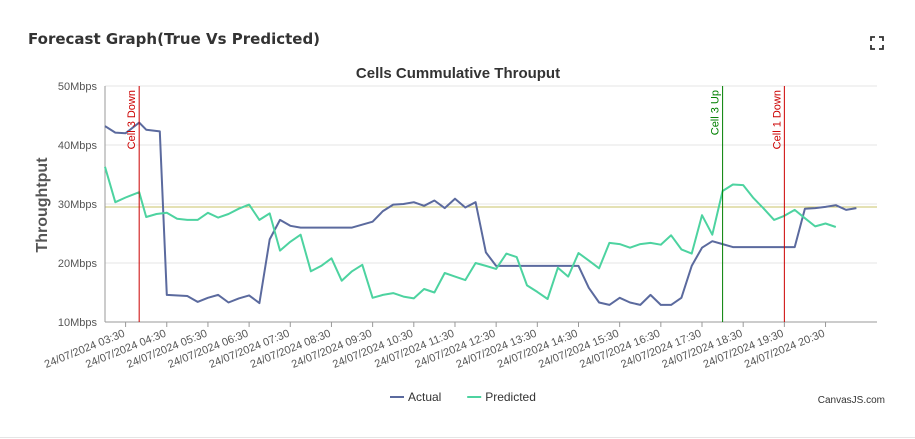 This screenshot has width=915, height=439. What do you see at coordinates (78, 264) in the screenshot?
I see `y-tick-label: 20Mbps` at bounding box center [78, 264].